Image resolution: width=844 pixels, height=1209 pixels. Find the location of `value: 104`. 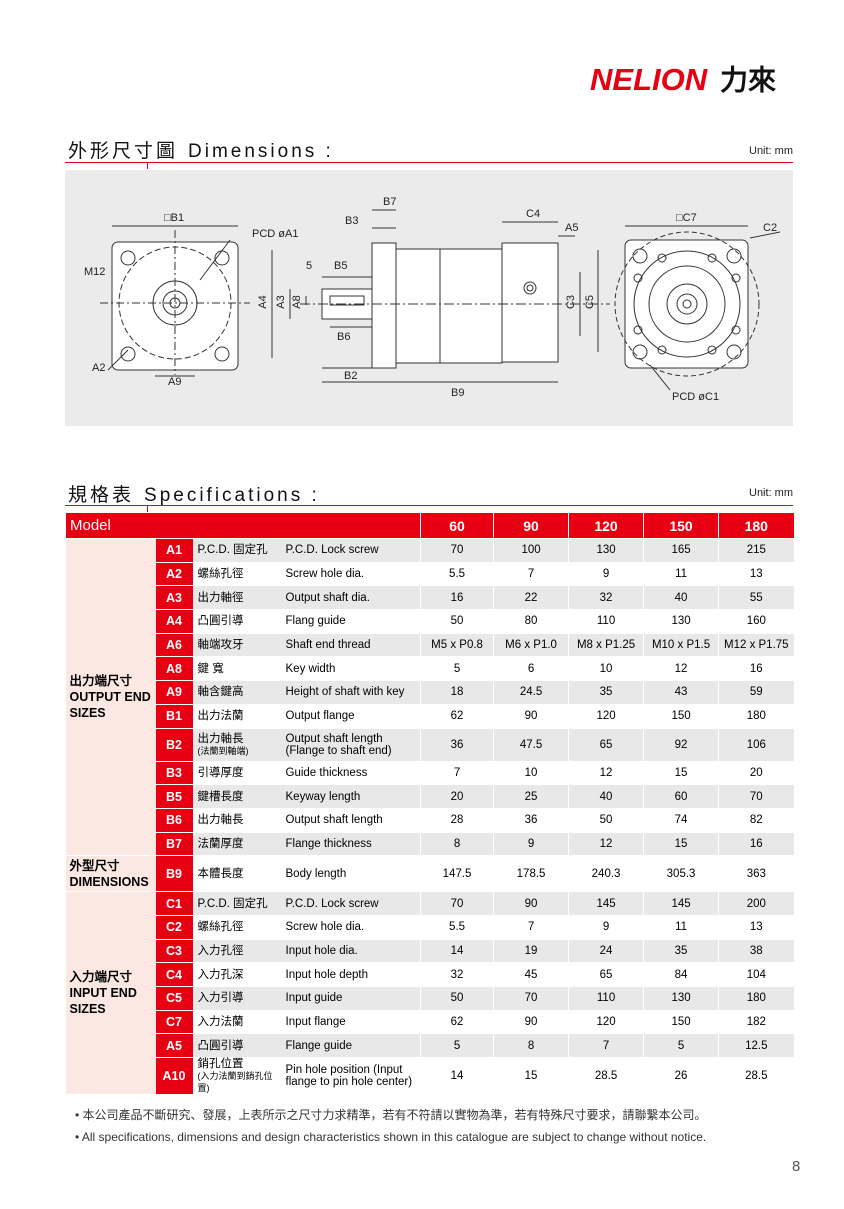

value: 104 is located at coordinates (756, 974).